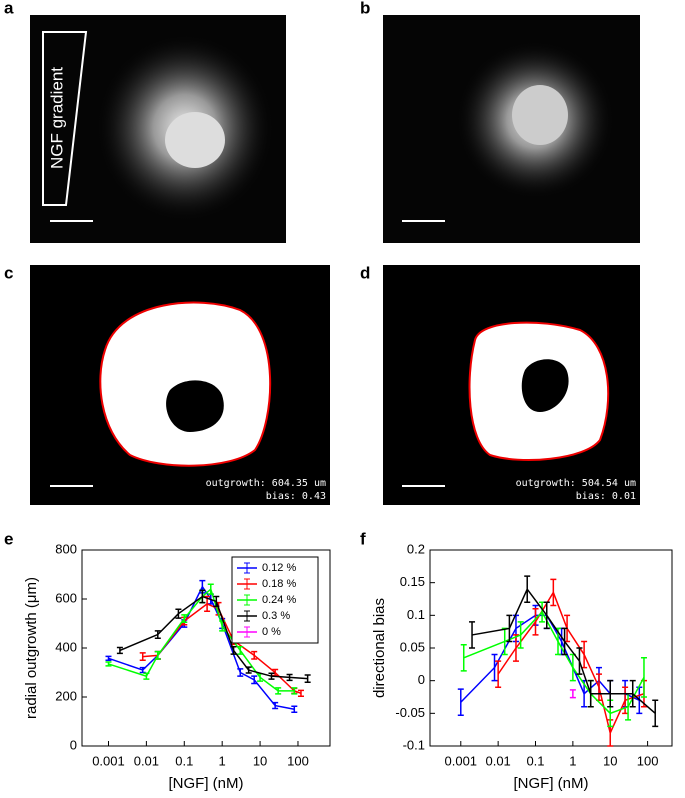 The width and height of the screenshot is (685, 798). Describe the element at coordinates (31, 648) in the screenshot. I see `y-axis-label: radial outgrowth (μm)` at that location.